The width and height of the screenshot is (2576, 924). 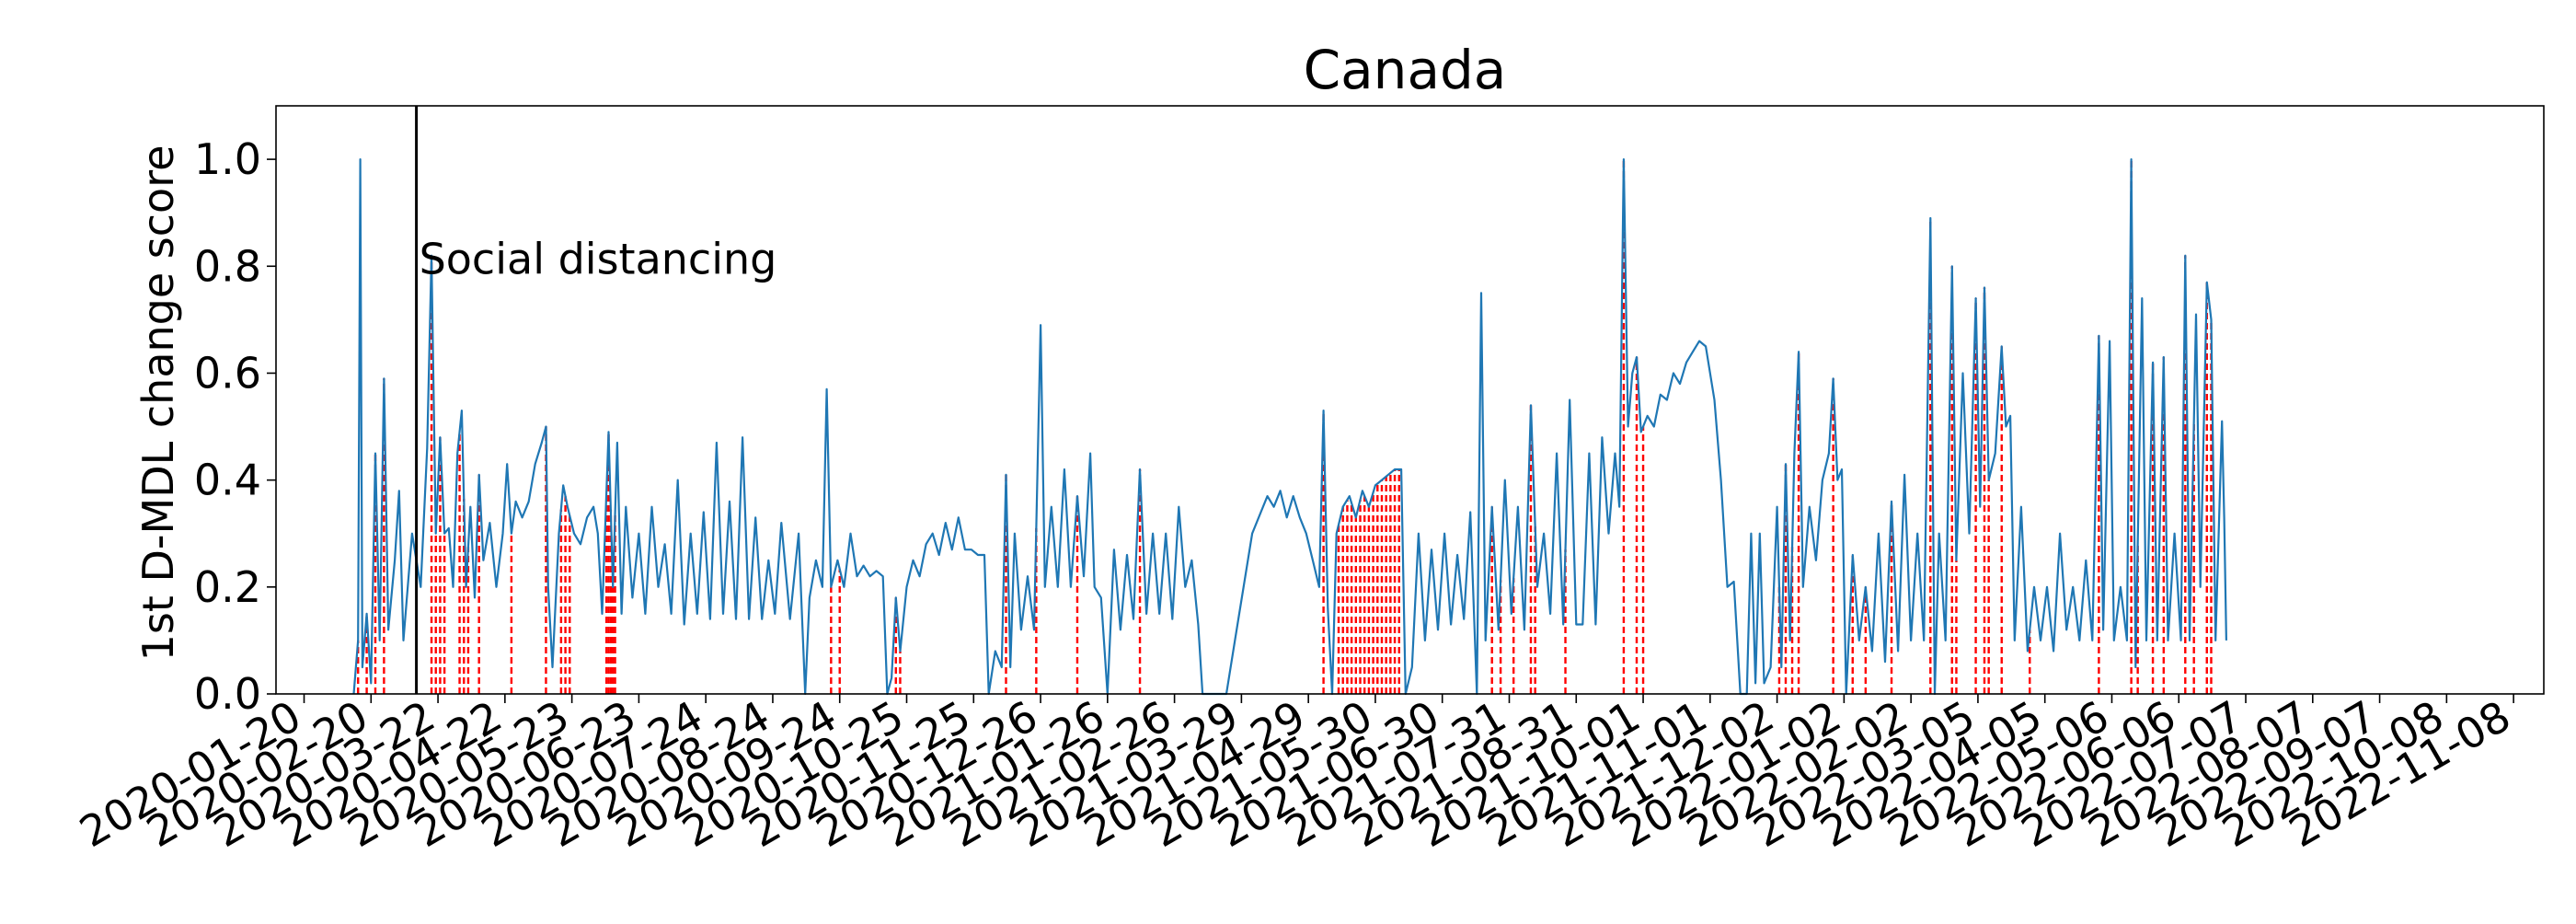 I want to click on chart-title: Canada, so click(x=1405, y=70).